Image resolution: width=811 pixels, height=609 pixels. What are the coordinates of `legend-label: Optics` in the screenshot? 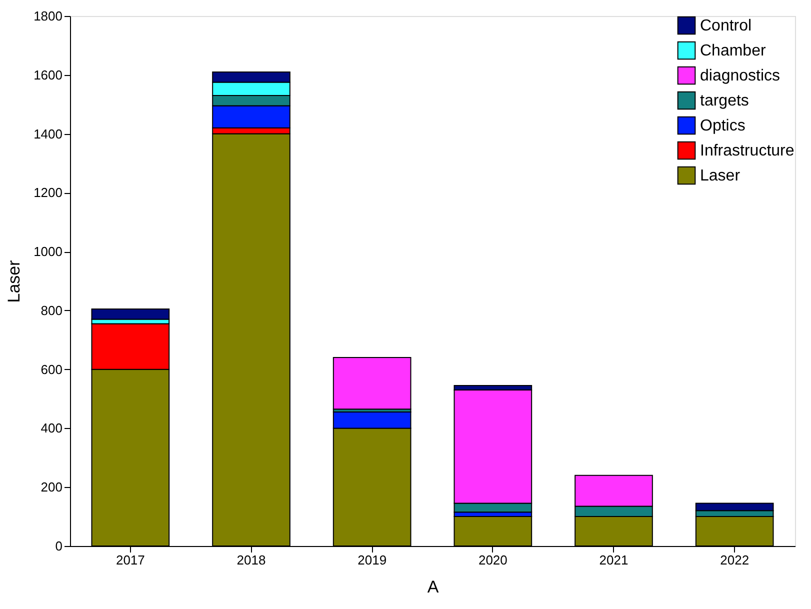 It's located at (723, 126).